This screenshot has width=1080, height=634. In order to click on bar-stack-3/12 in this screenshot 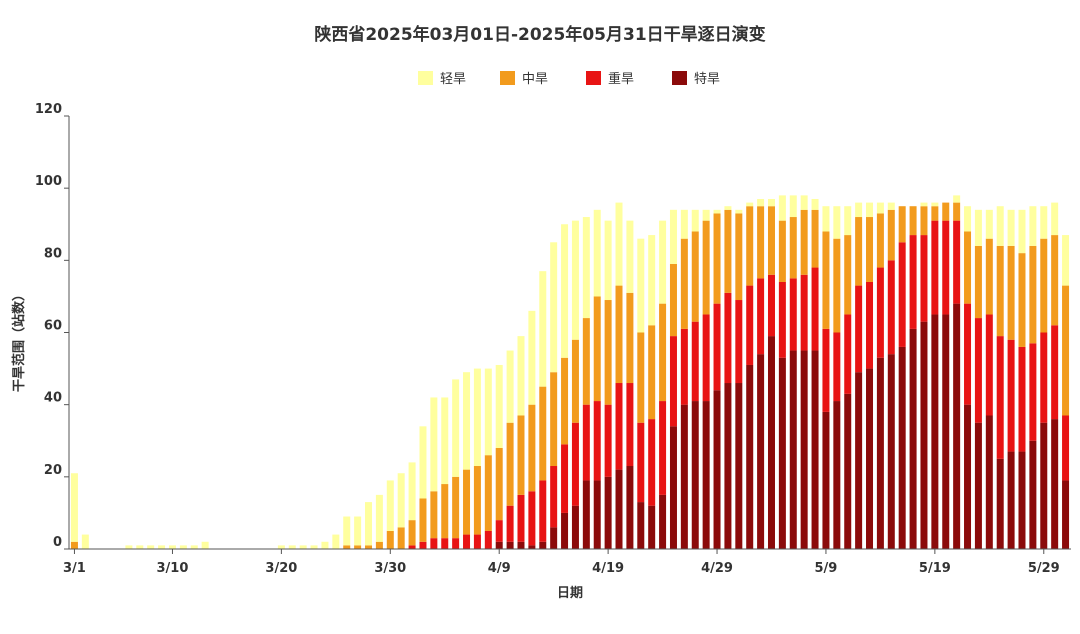, I will do `click(194, 547)`.